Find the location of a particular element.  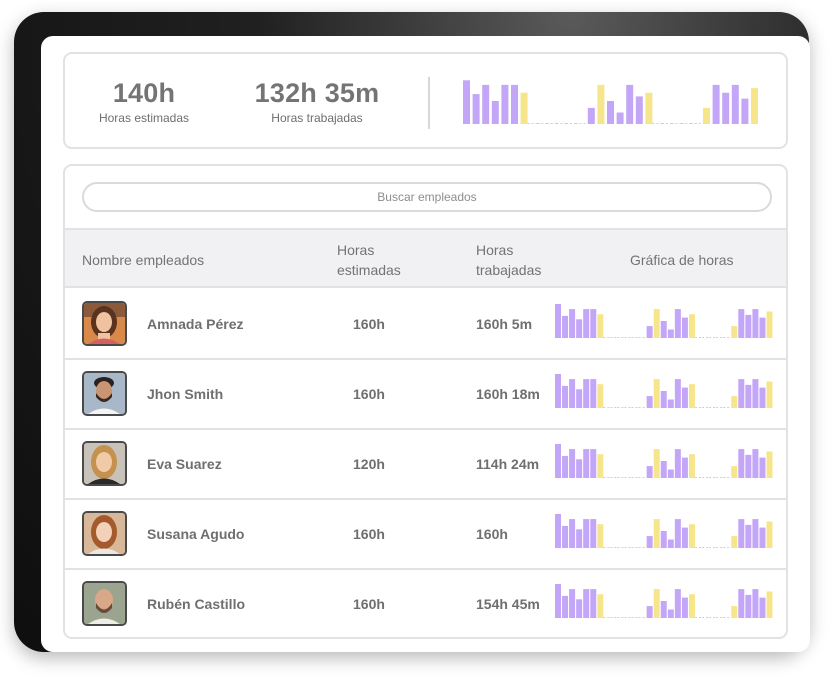

employee-worked-hours: 160h is located at coordinates (492, 534).